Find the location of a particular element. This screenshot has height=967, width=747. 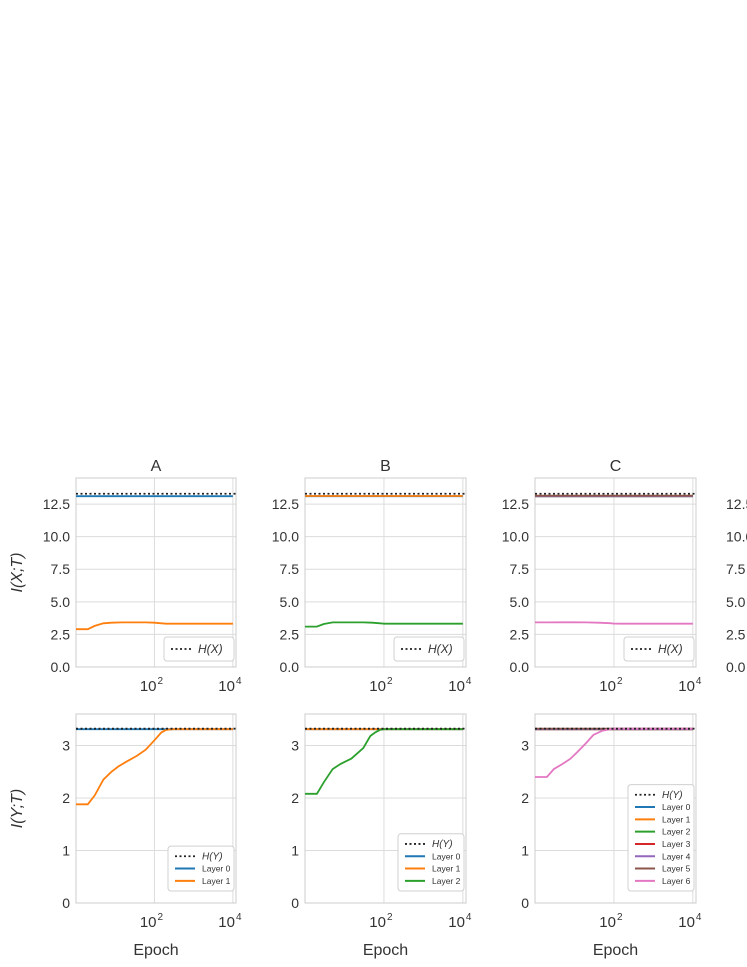

legend-label: Layer 3 is located at coordinates (676, 844).